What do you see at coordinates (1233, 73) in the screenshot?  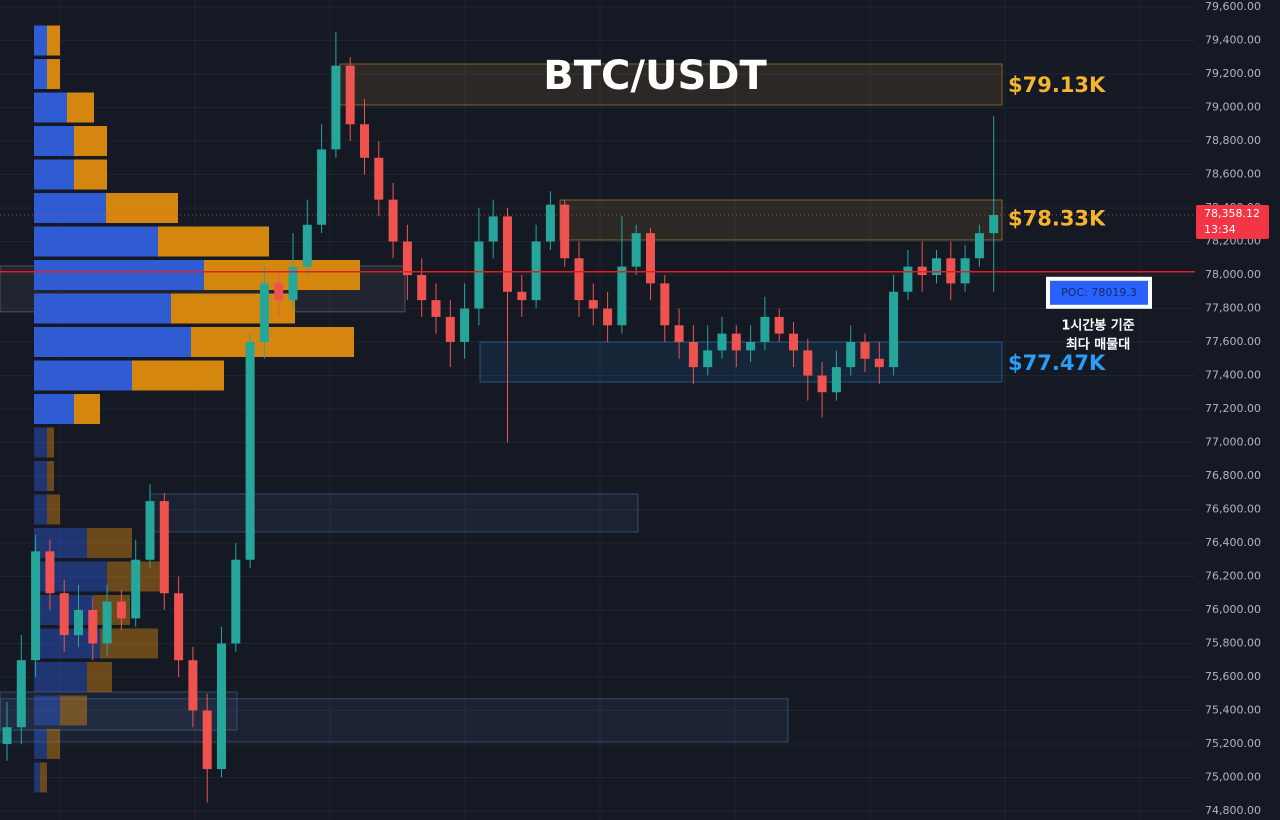 I see `y-tick-label: 79,200.00` at bounding box center [1233, 73].